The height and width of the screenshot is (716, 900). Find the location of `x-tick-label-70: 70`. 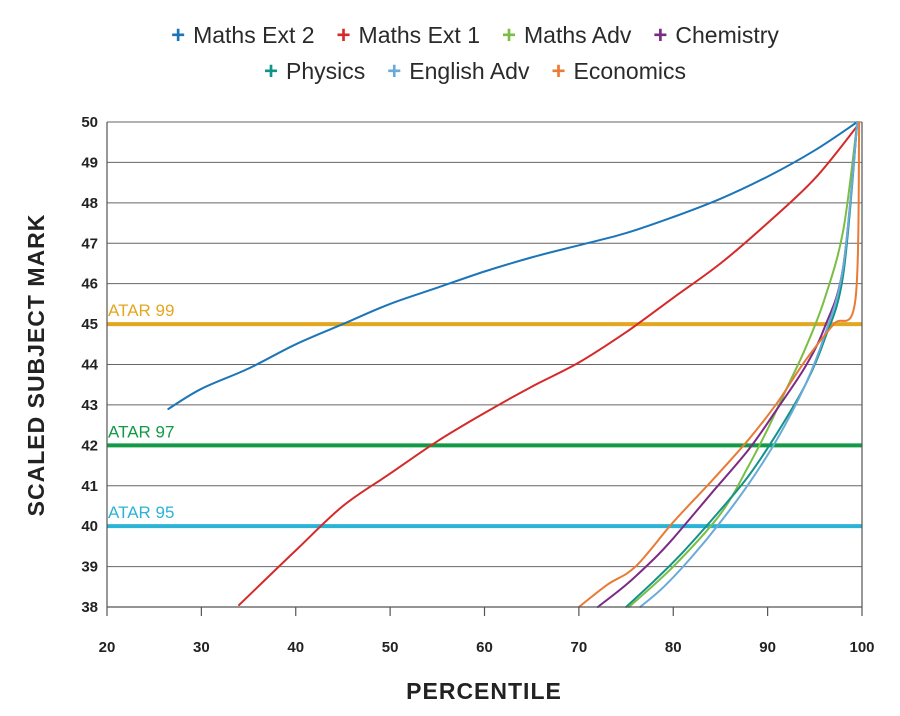

x-tick-label-70: 70 is located at coordinates (579, 647).